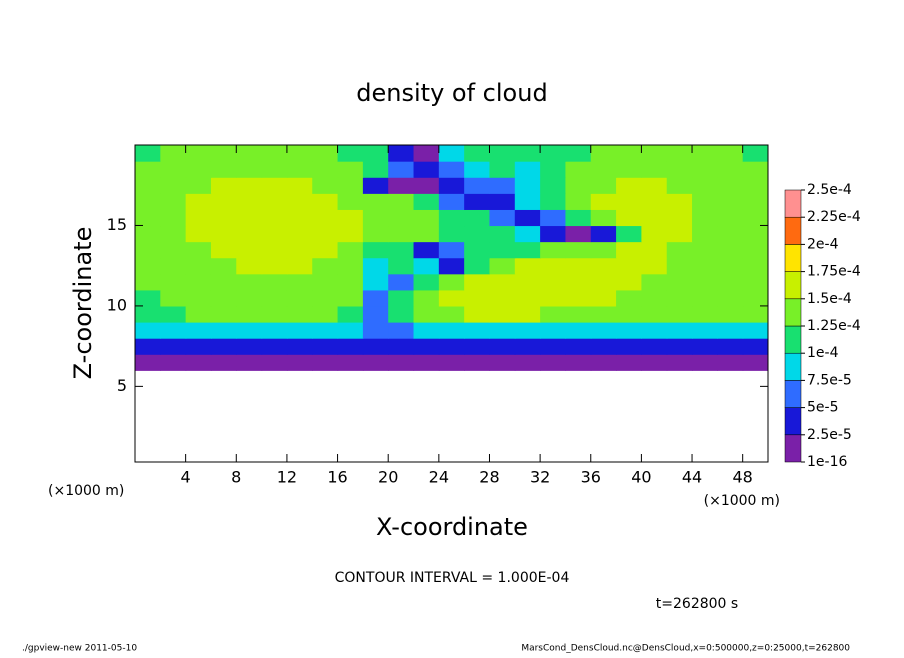 The image size is (904, 658). Describe the element at coordinates (287, 477) in the screenshot. I see `x-tick-label: 12` at that location.